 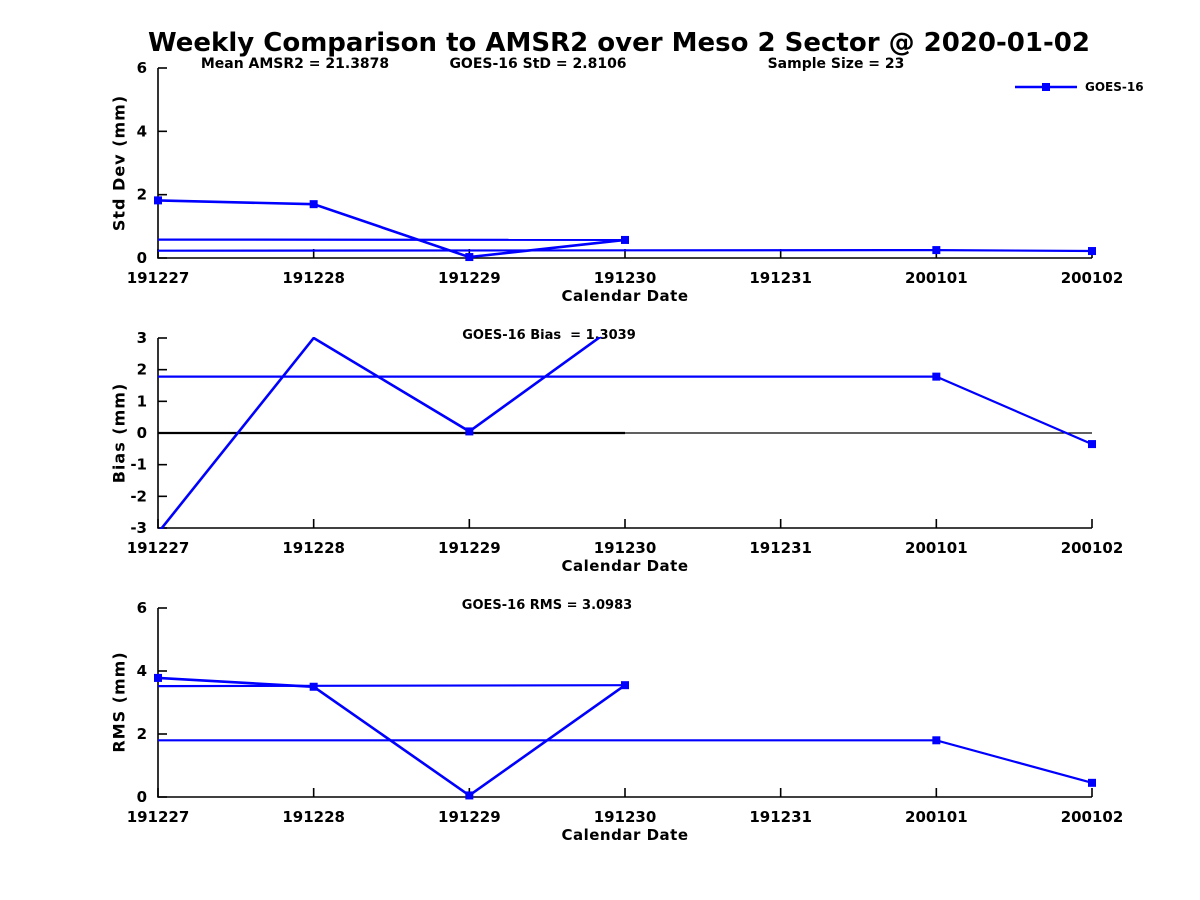 I want to click on stat-sample-size: Sample Size = 23, so click(x=836, y=64).